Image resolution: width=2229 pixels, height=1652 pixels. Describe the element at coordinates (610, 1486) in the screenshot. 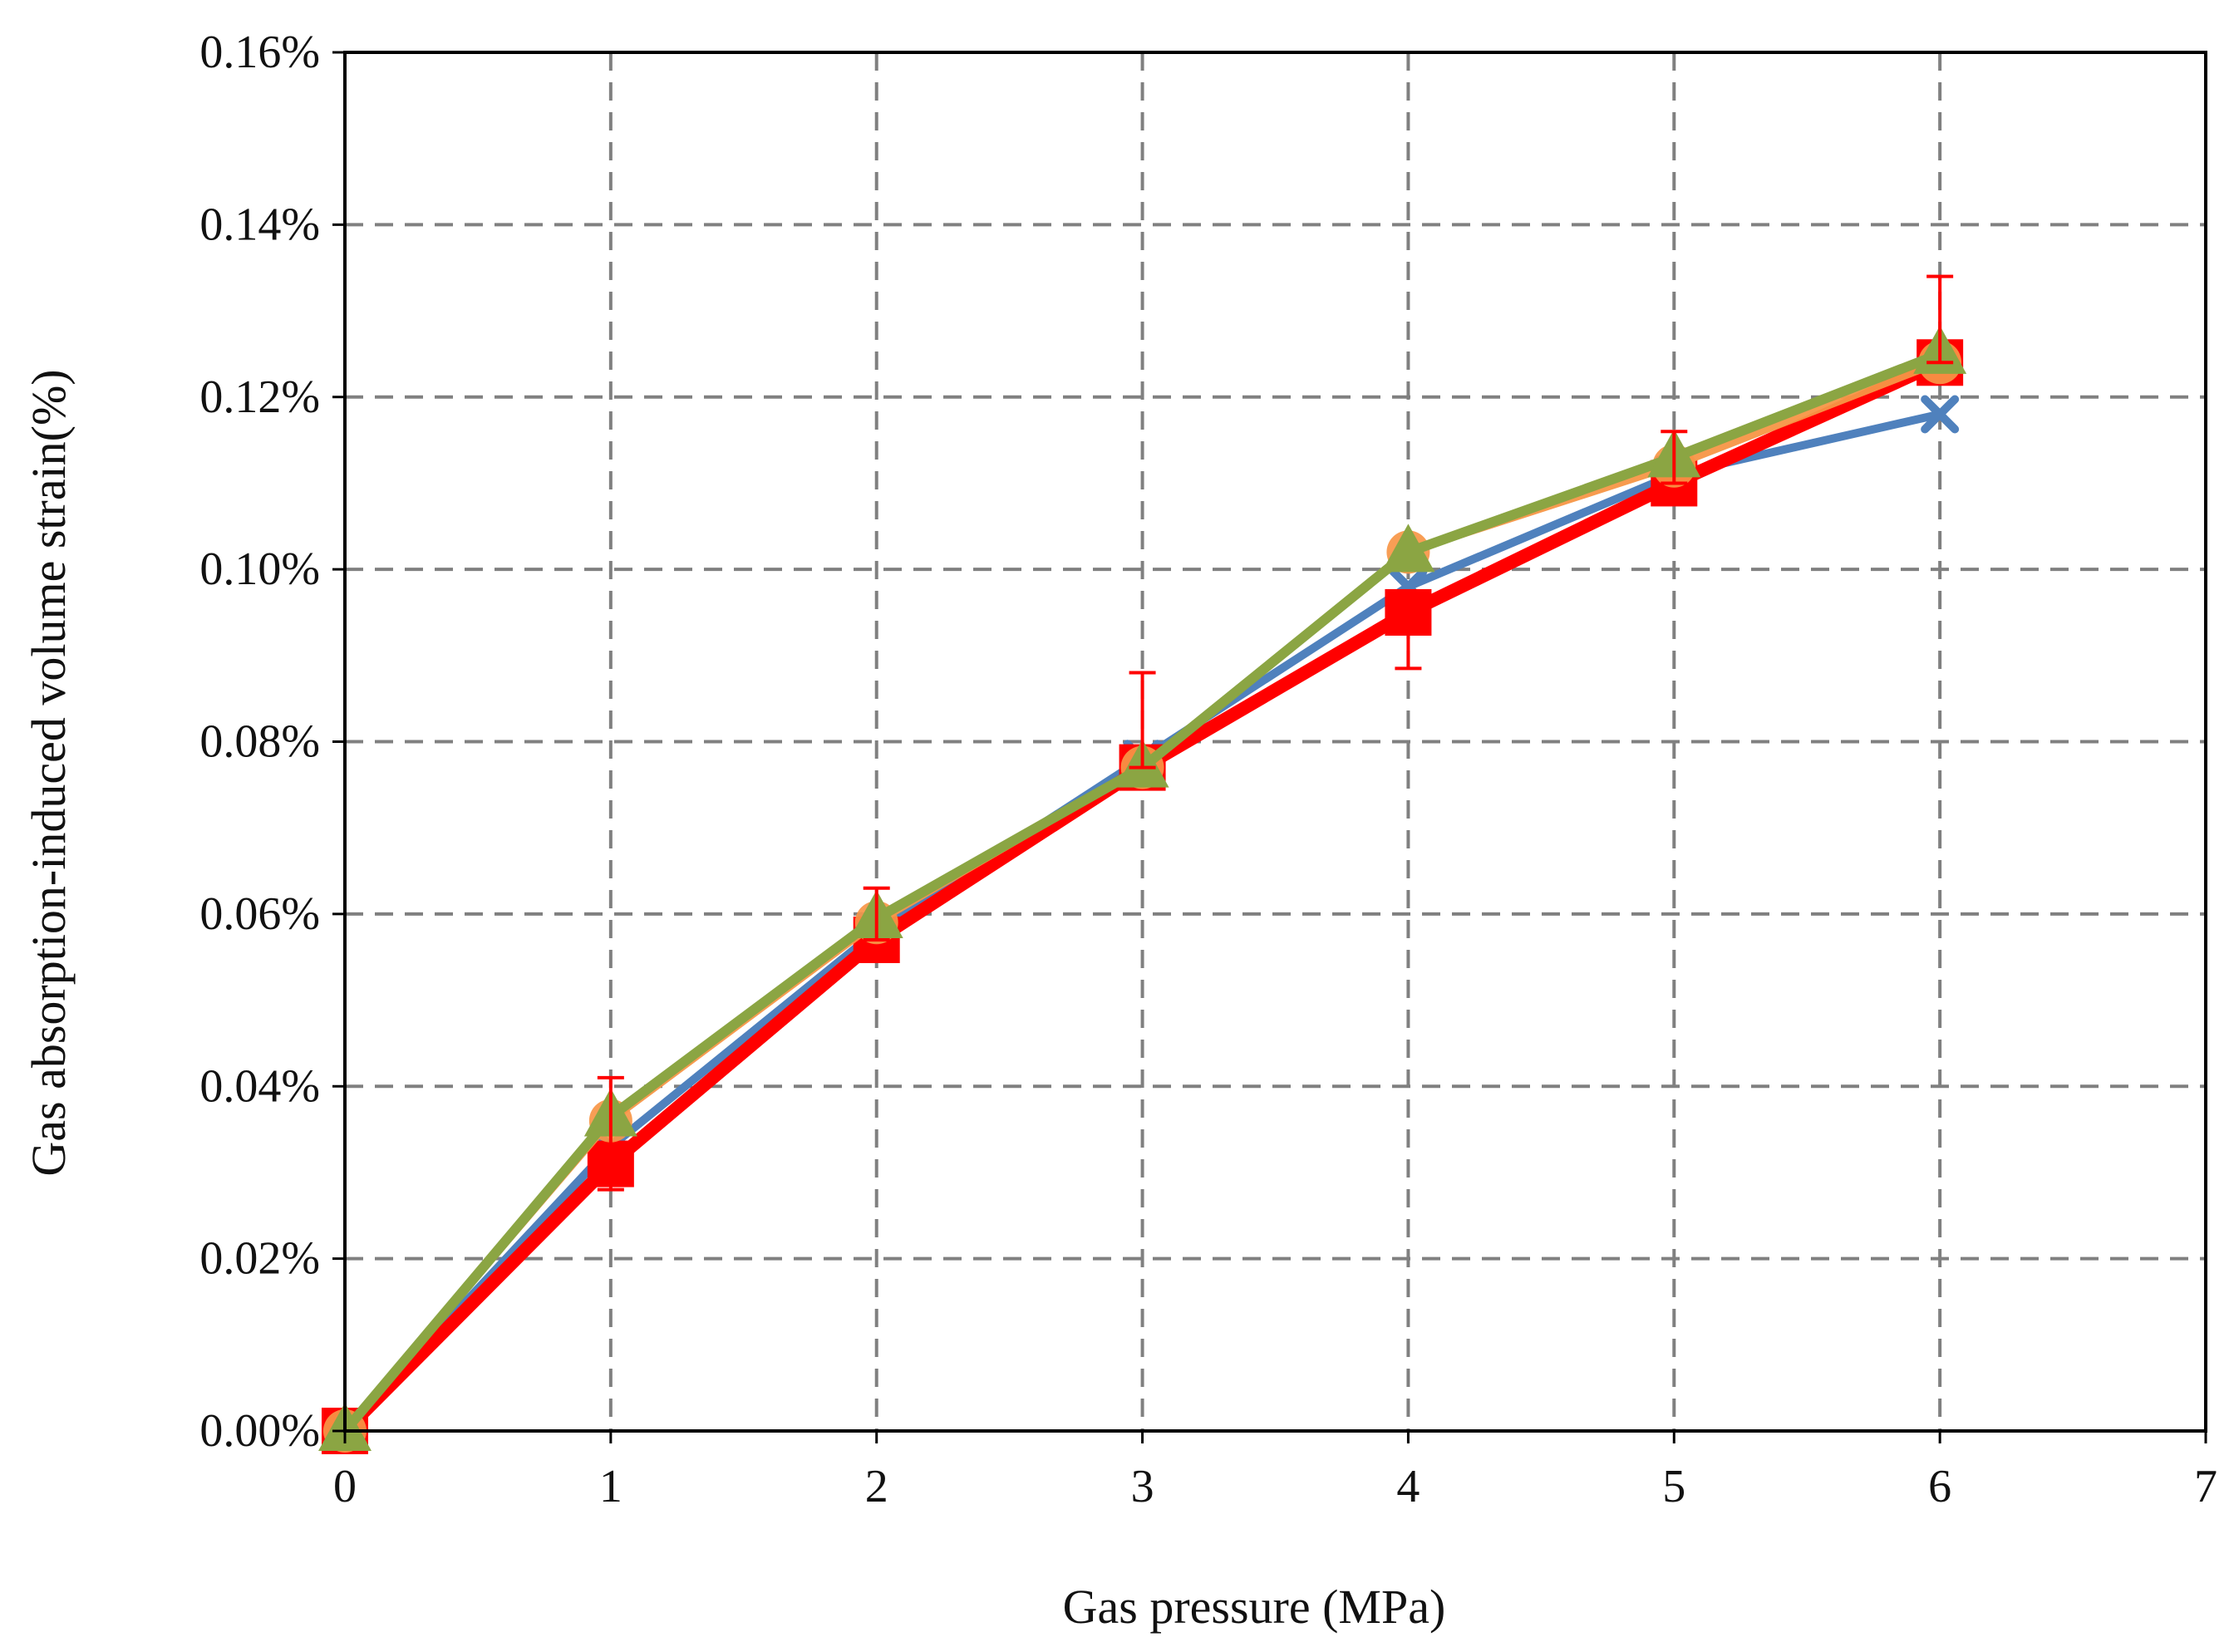

I see `x-tick-label: 1` at that location.